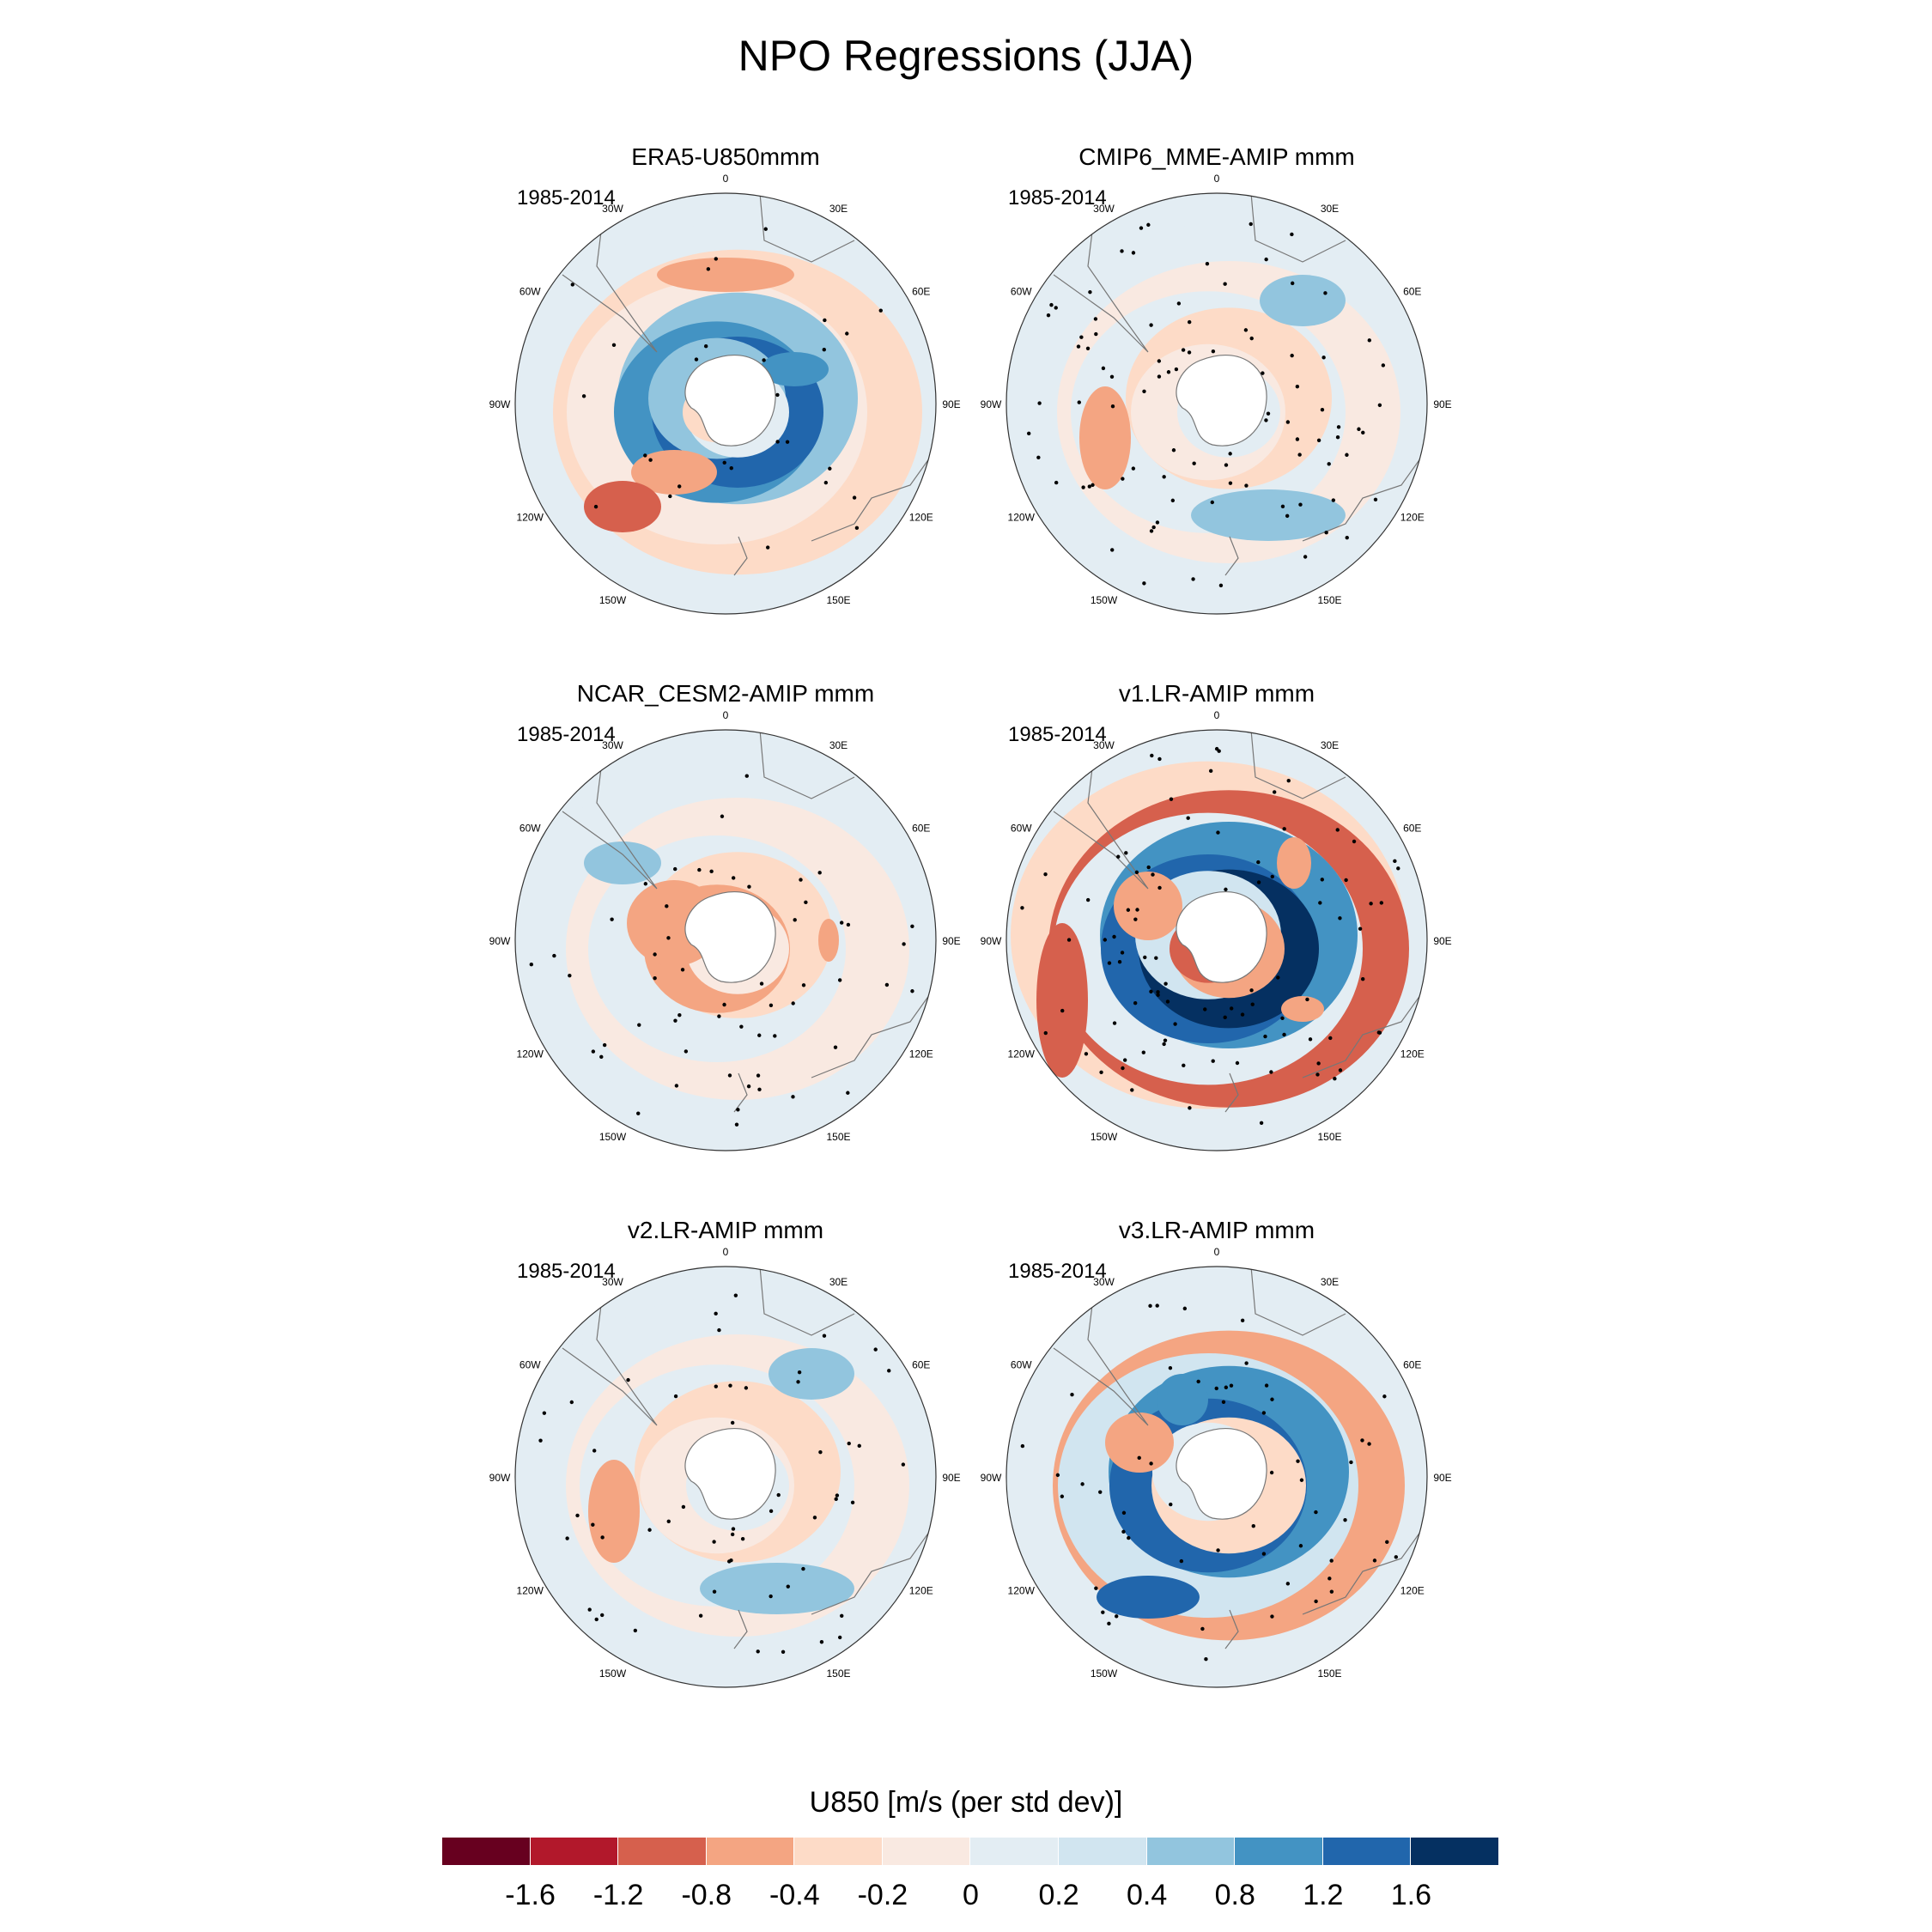  Describe the element at coordinates (530, 1895) in the screenshot. I see `colorbar-tick-label: -1.6` at that location.